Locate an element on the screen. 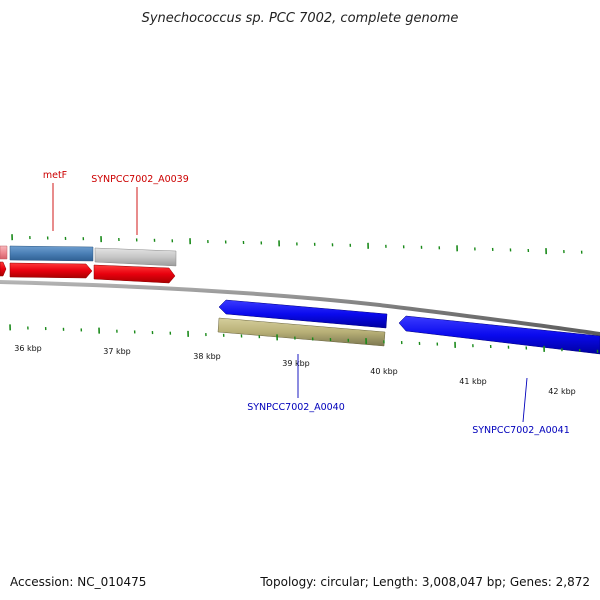  forward-gene-arrow-left is located at coordinates (3, 269).